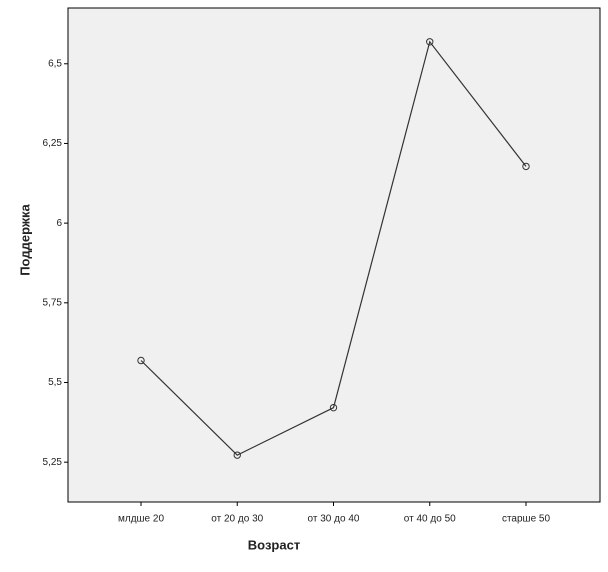 This screenshot has height=572, width=608. I want to click on y-tick-label: 6,25, so click(53, 143).